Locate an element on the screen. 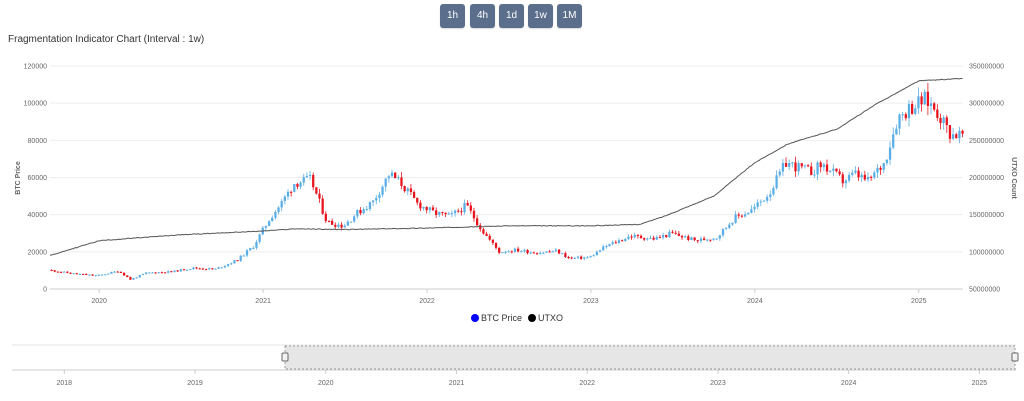  legend-utxo-marker is located at coordinates (532, 318).